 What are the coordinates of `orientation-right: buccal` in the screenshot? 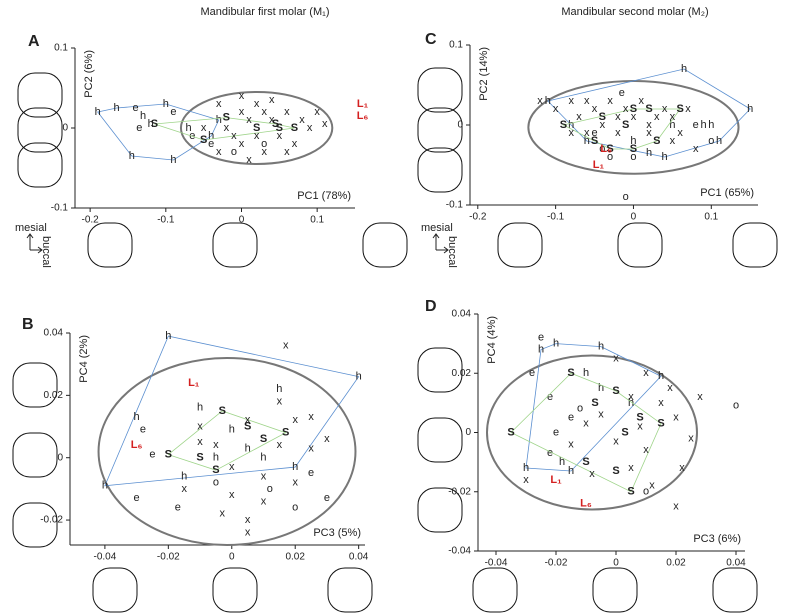 It's located at (452, 252).